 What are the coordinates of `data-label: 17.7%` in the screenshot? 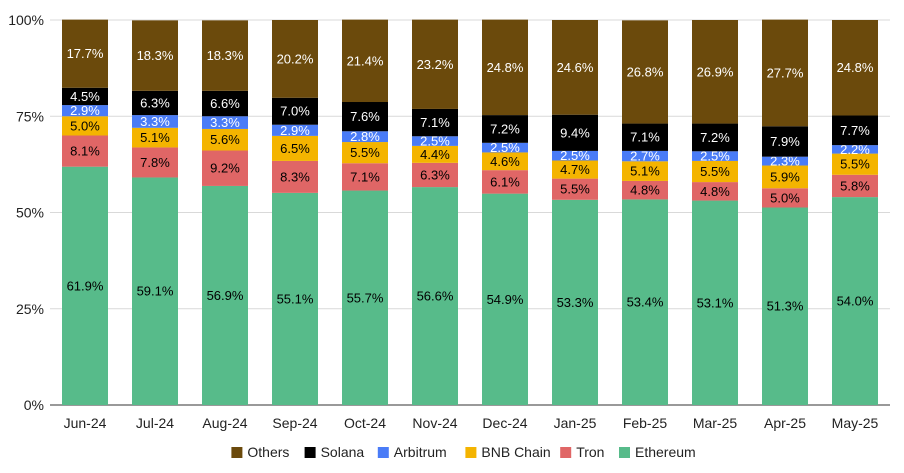 It's located at (85, 53).